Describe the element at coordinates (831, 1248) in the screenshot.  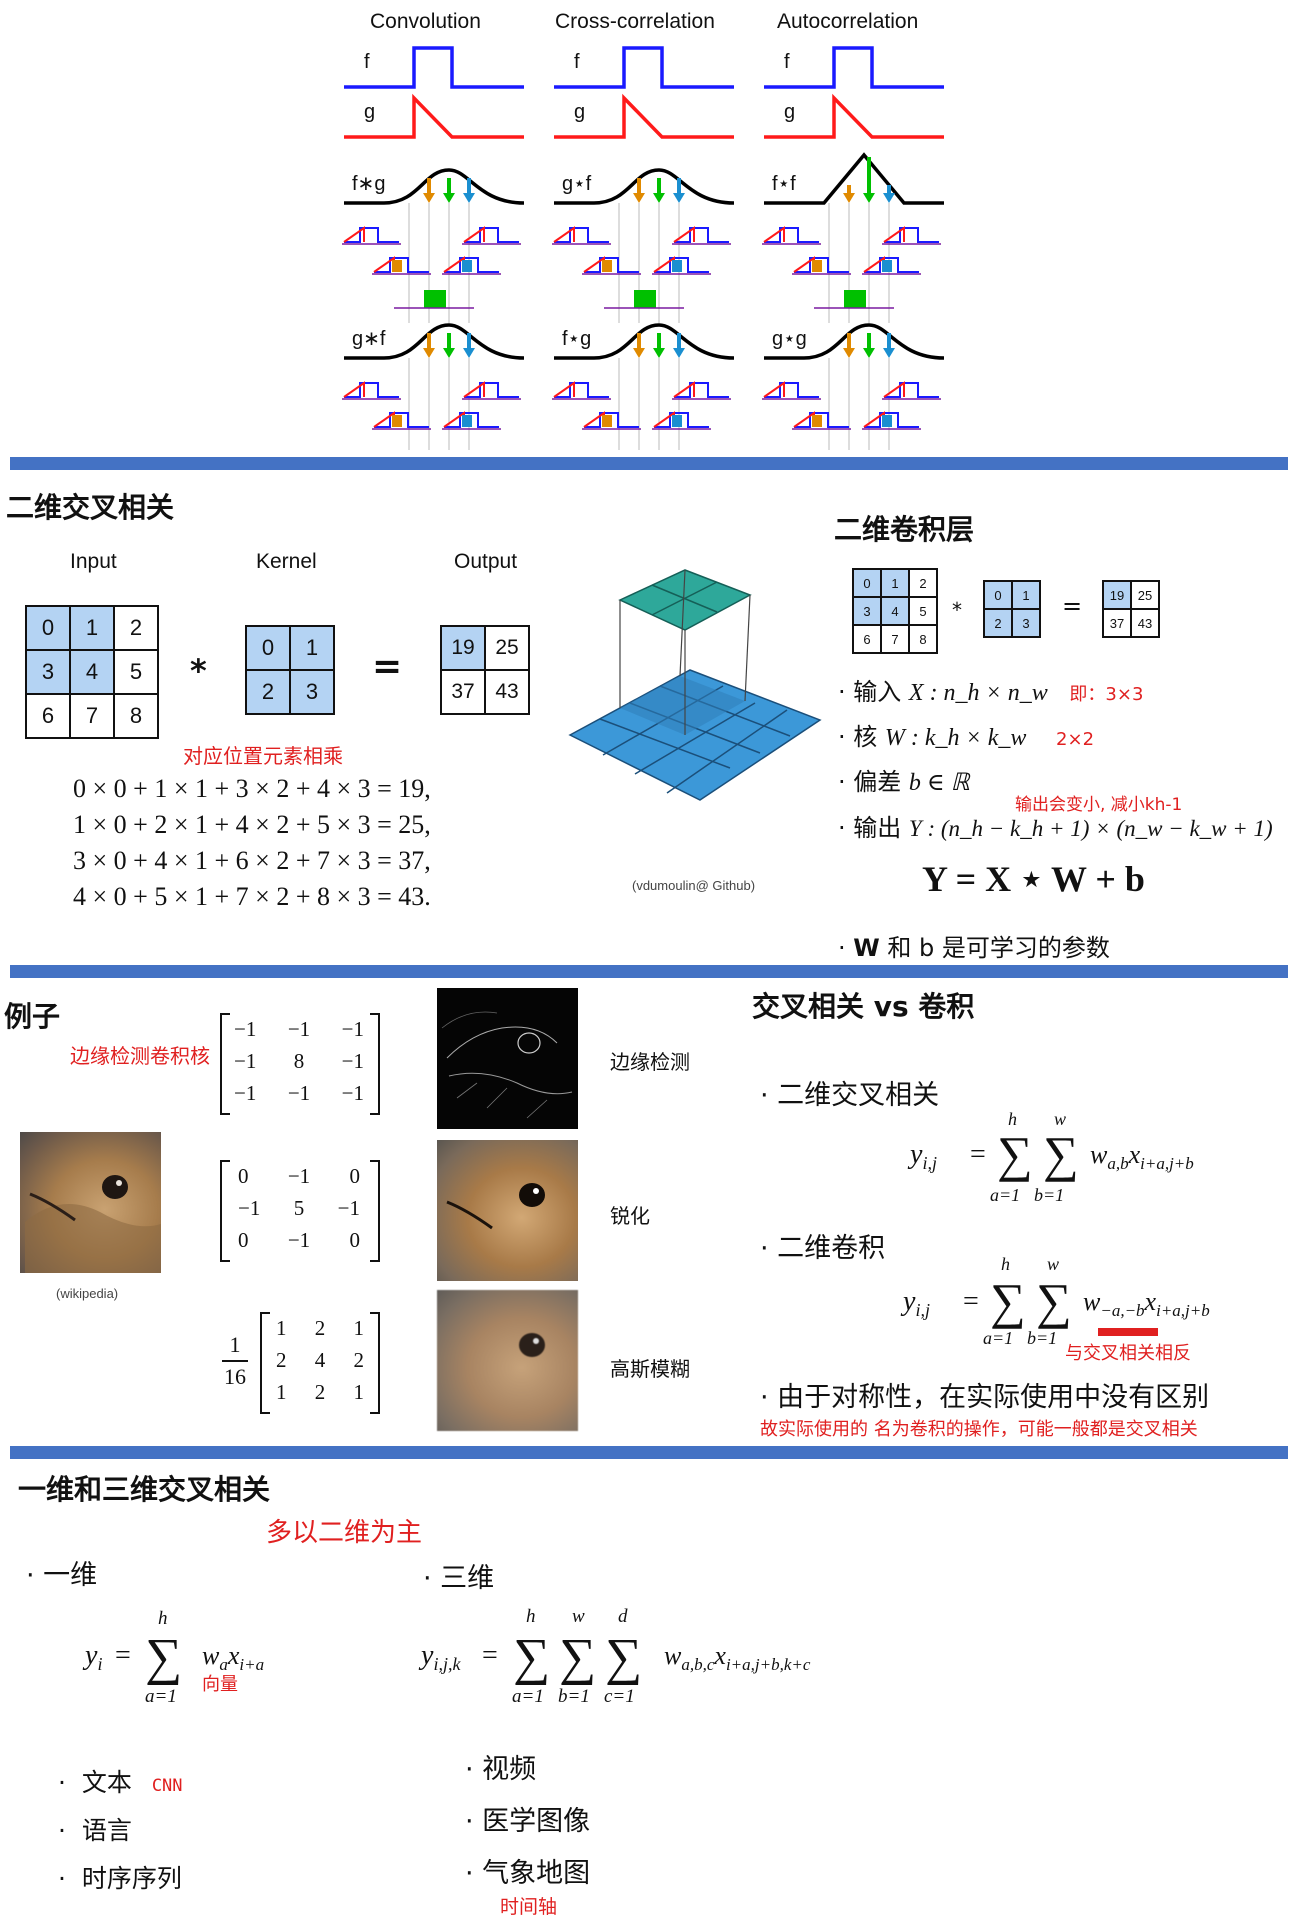
I see `bullet-2d-conv-text: 二维卷积` at that location.